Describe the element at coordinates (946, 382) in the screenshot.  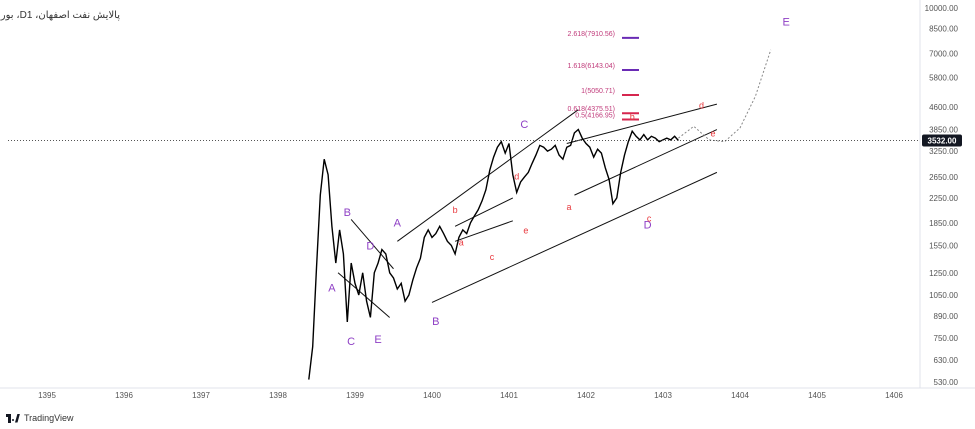
I see `y-tick-label: 530.00` at that location.